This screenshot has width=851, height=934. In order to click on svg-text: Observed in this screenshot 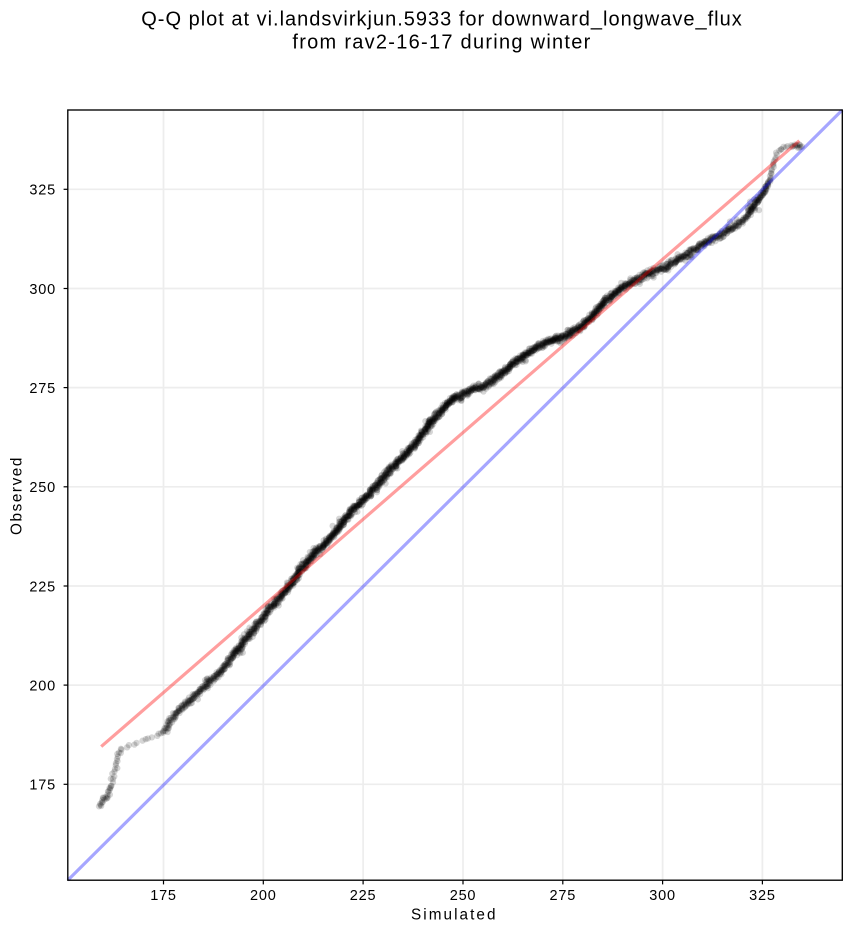, I will do `click(17, 495)`.